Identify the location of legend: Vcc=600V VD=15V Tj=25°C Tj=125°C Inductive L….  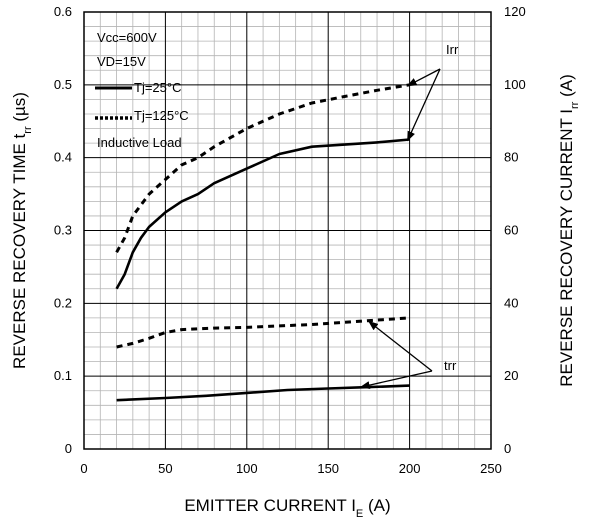
(142, 90).